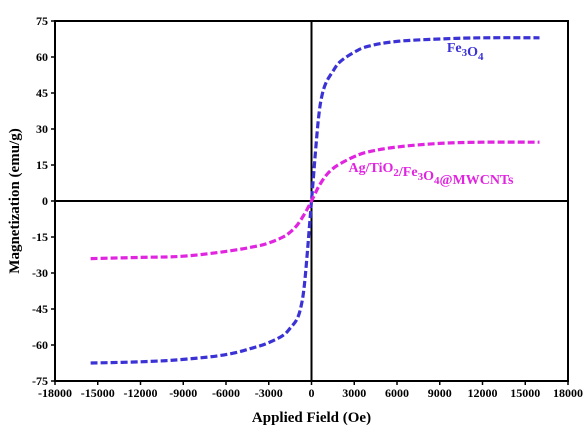  Describe the element at coordinates (226, 393) in the screenshot. I see `x-tick-label: -6000` at that location.